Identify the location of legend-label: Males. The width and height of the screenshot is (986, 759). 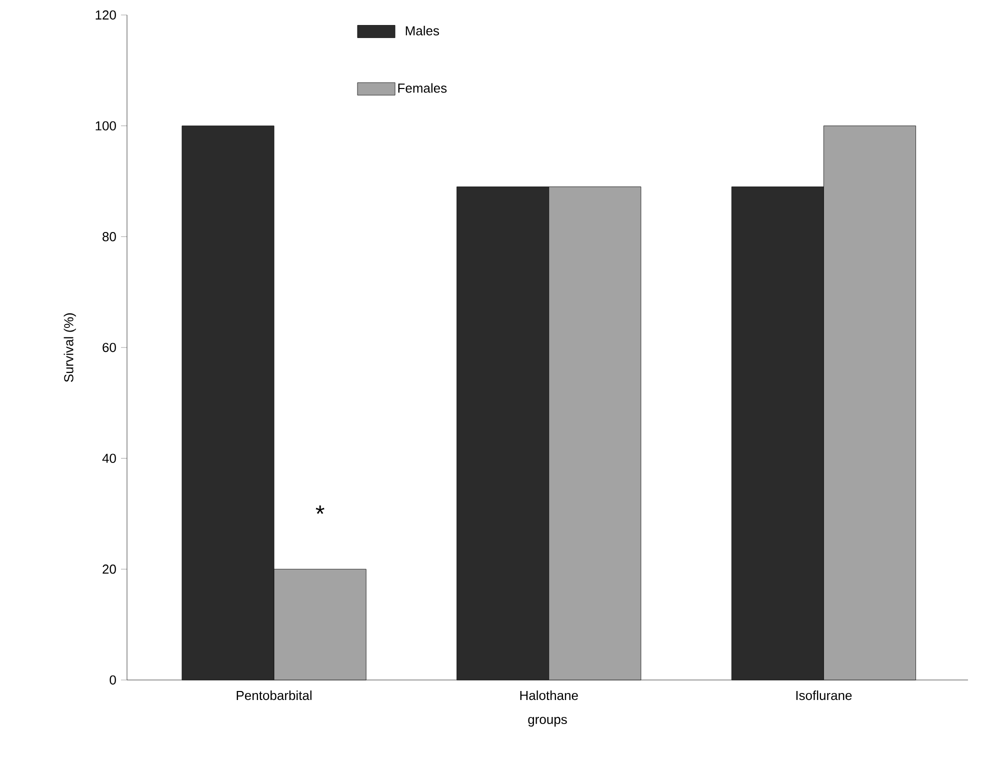
(423, 31).